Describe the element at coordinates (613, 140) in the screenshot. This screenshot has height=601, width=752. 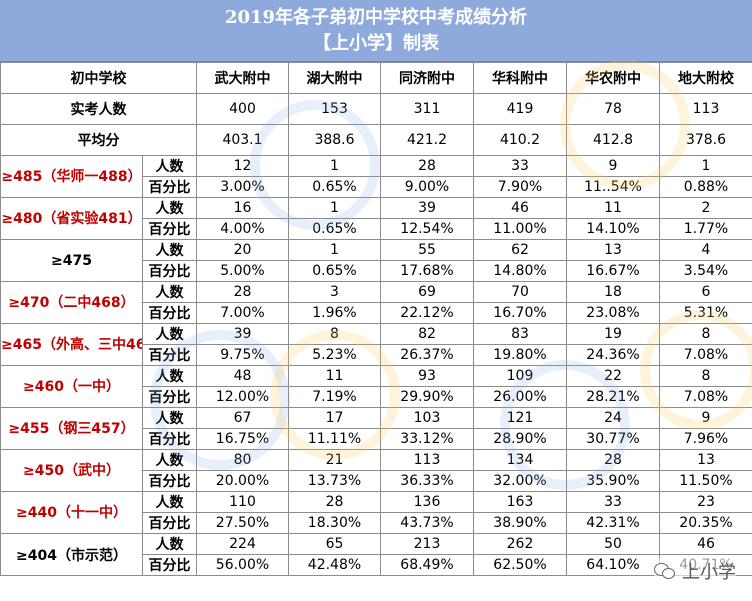
I see `average-cell: 412.8` at that location.